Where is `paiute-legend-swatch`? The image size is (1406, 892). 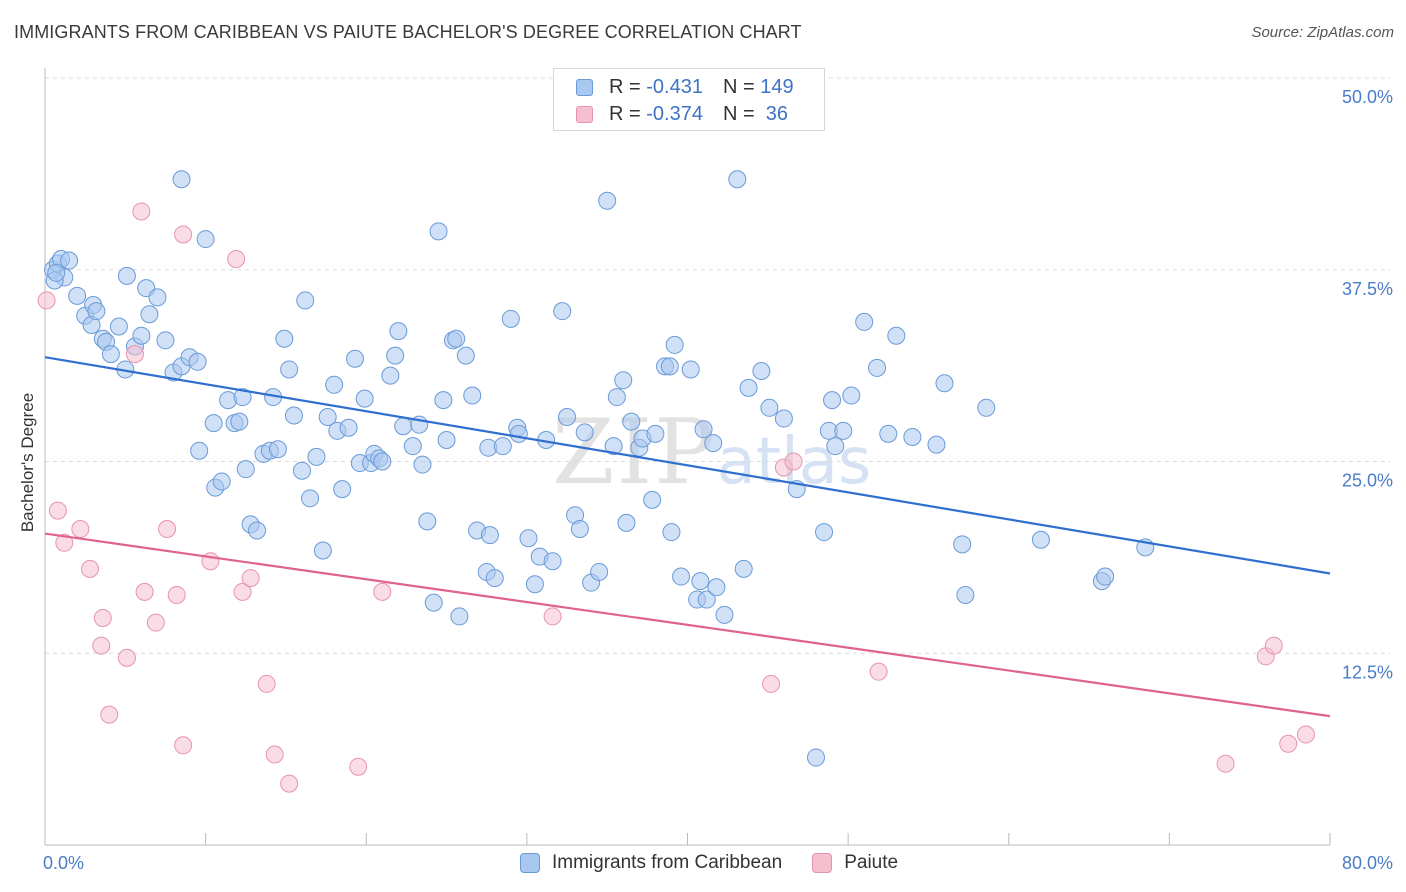 paiute-legend-swatch is located at coordinates (822, 863).